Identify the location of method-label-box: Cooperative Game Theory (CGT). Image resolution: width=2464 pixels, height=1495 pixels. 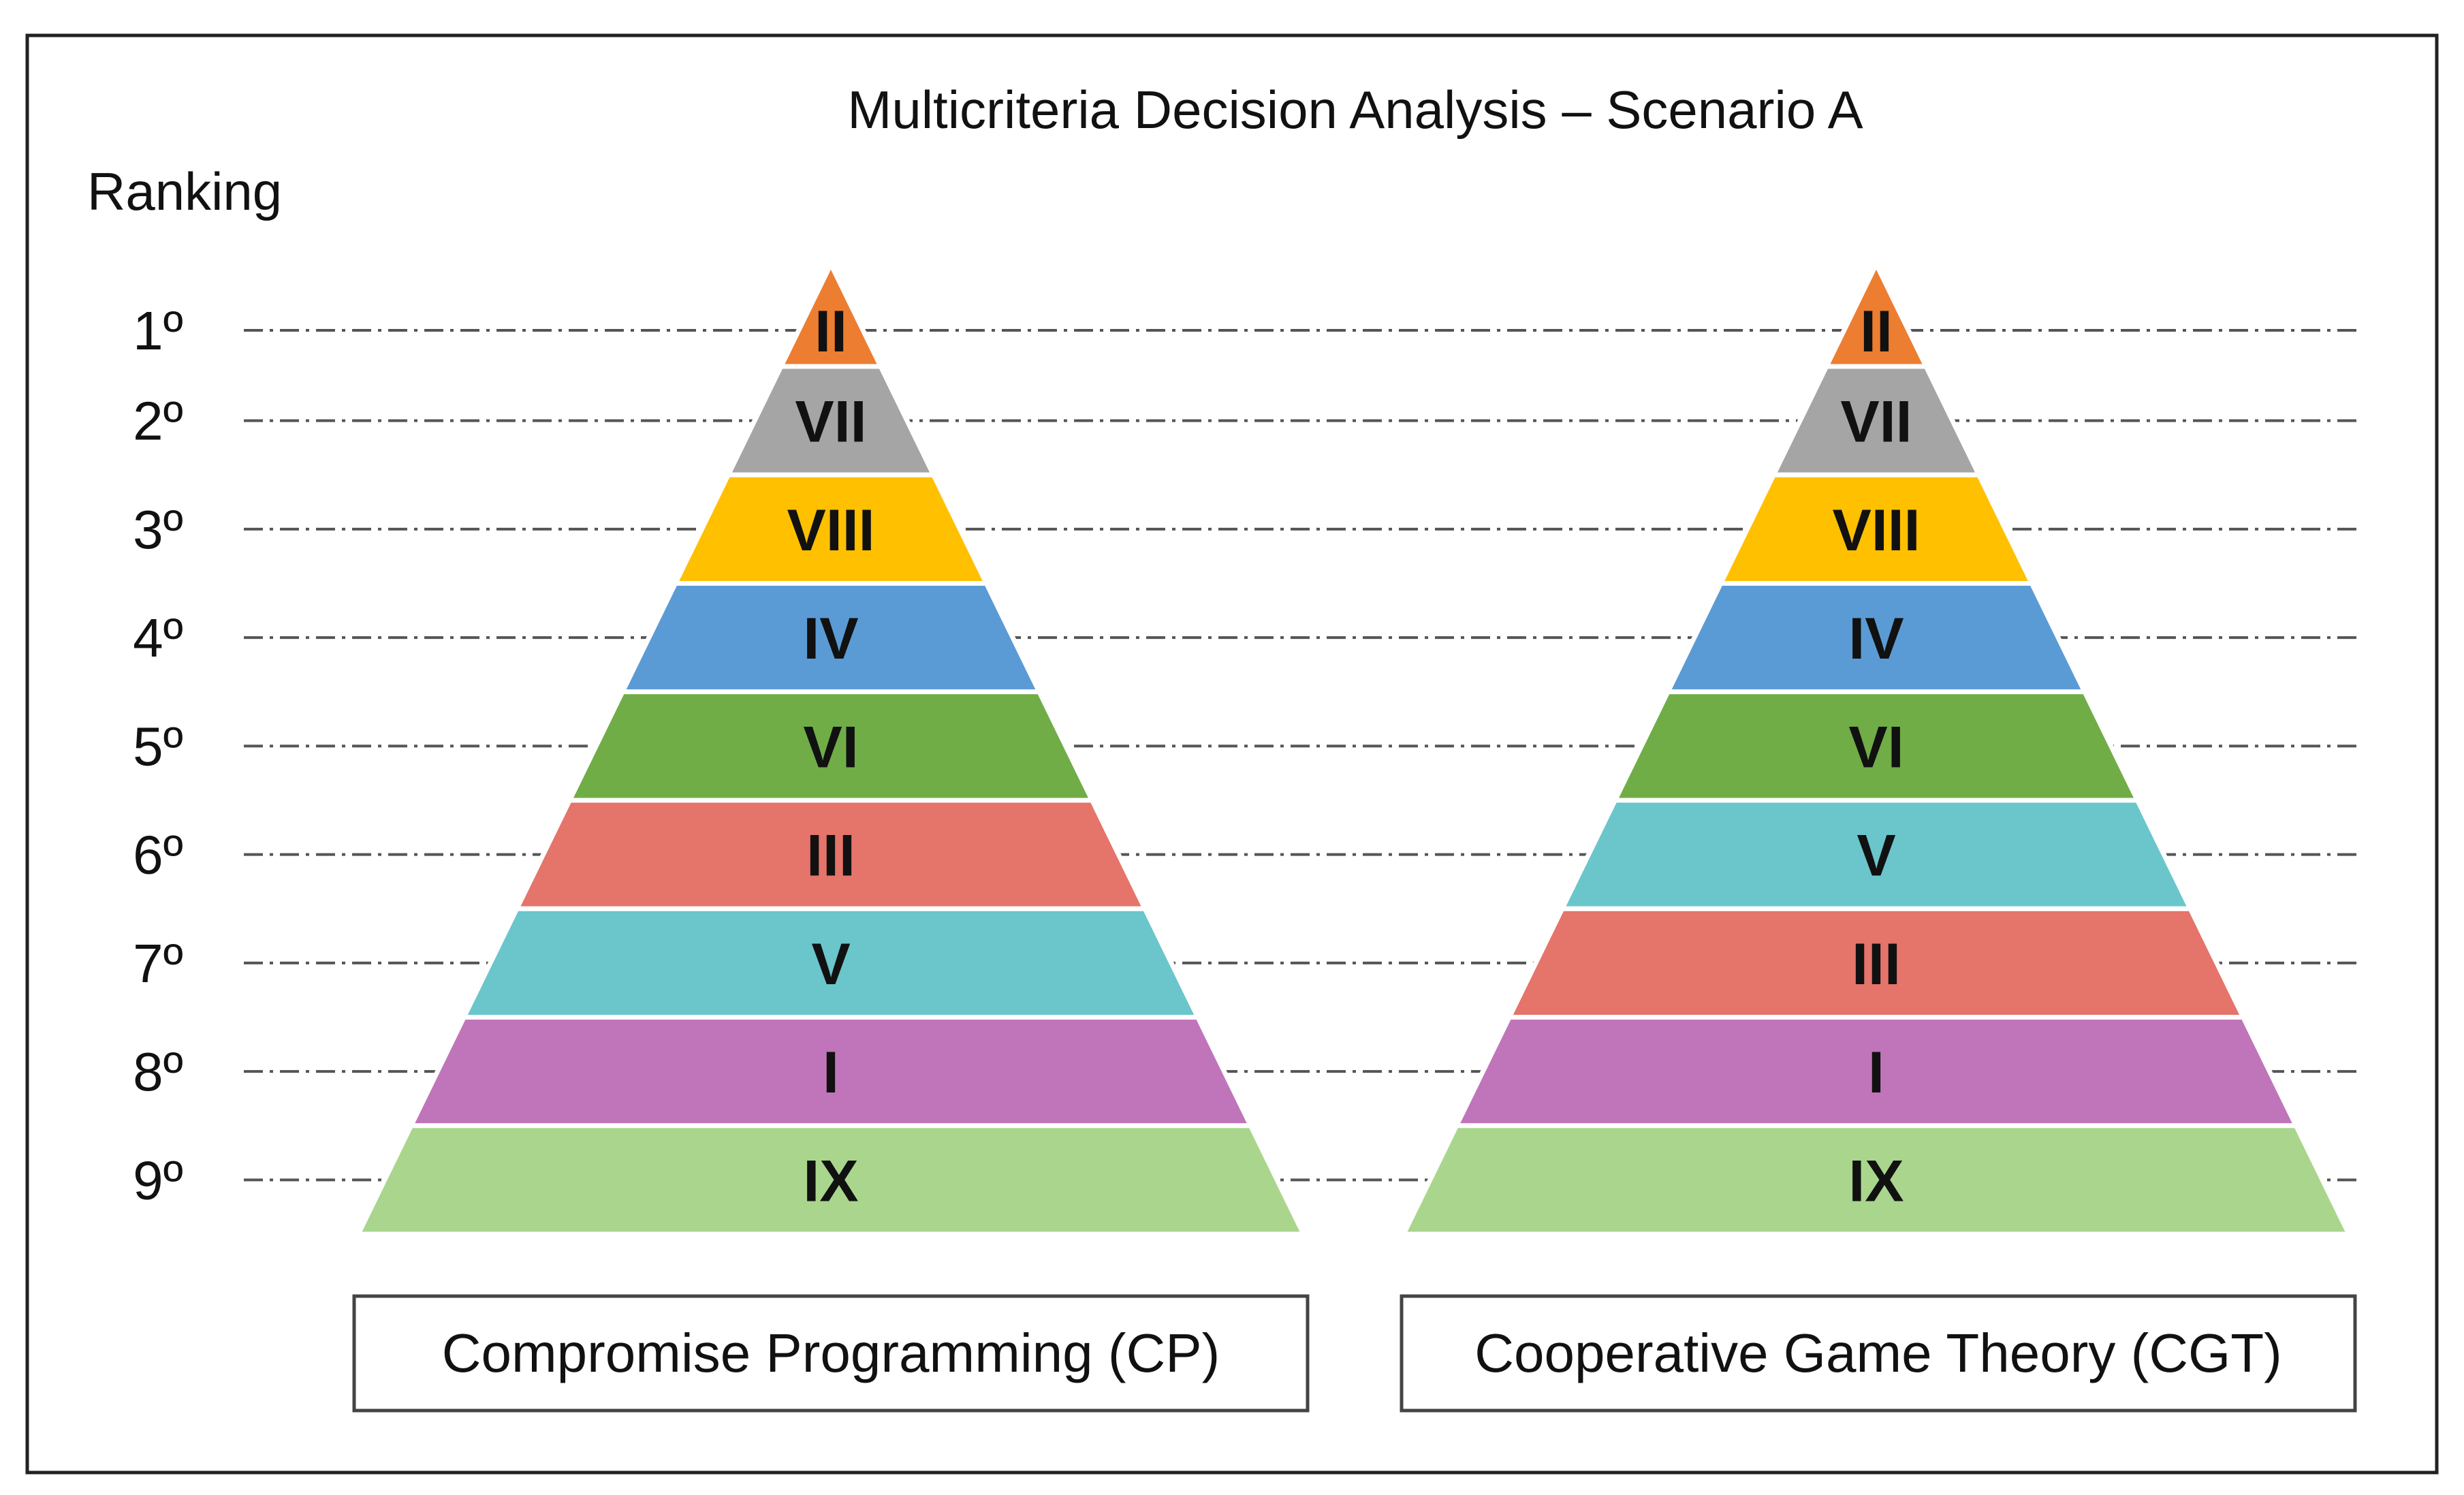
(1879, 1353).